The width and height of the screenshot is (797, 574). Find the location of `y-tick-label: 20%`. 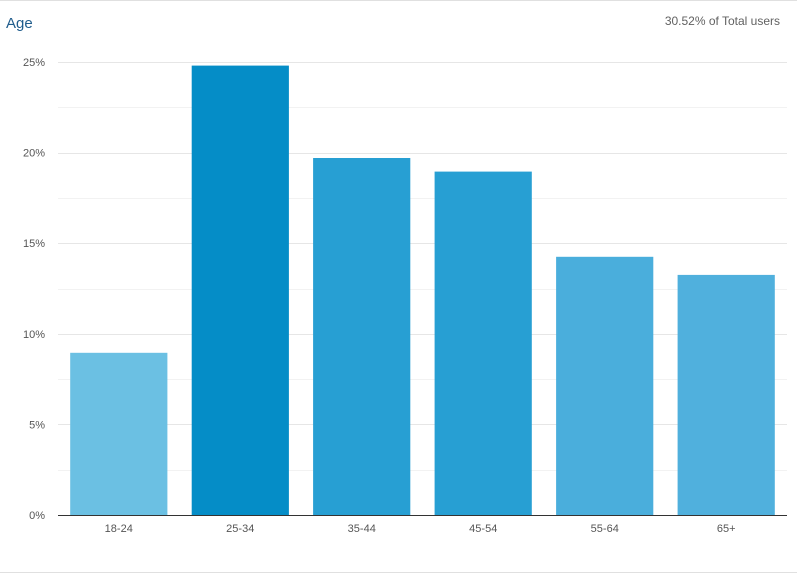

y-tick-label: 20% is located at coordinates (34, 154).